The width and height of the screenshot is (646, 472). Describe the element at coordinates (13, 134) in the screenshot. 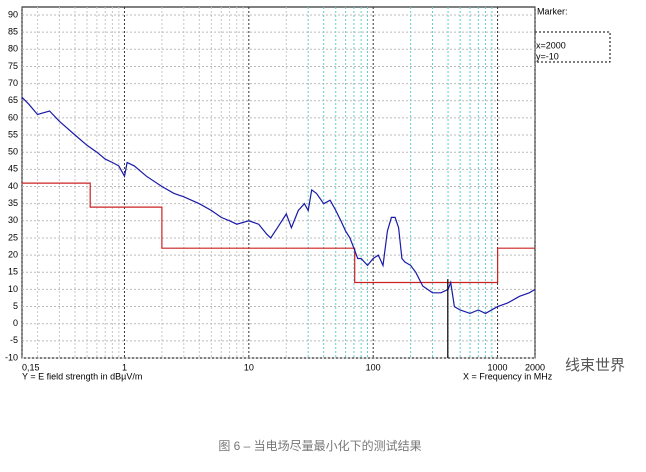

I see `y-tick-label: 55` at that location.